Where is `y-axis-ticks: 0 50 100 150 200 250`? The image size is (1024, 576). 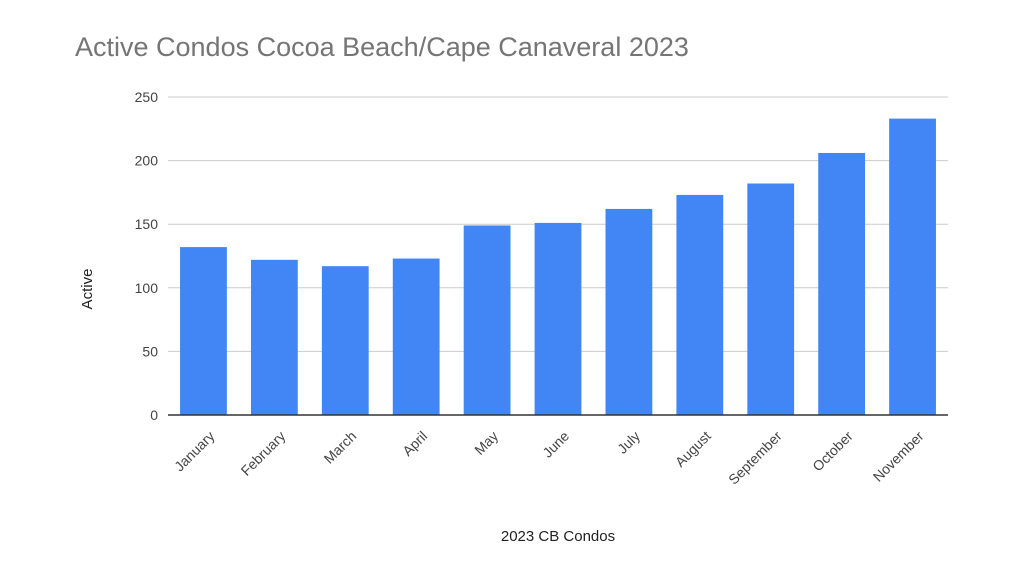
y-axis-ticks: 0 50 100 150 200 250 is located at coordinates (147, 256).